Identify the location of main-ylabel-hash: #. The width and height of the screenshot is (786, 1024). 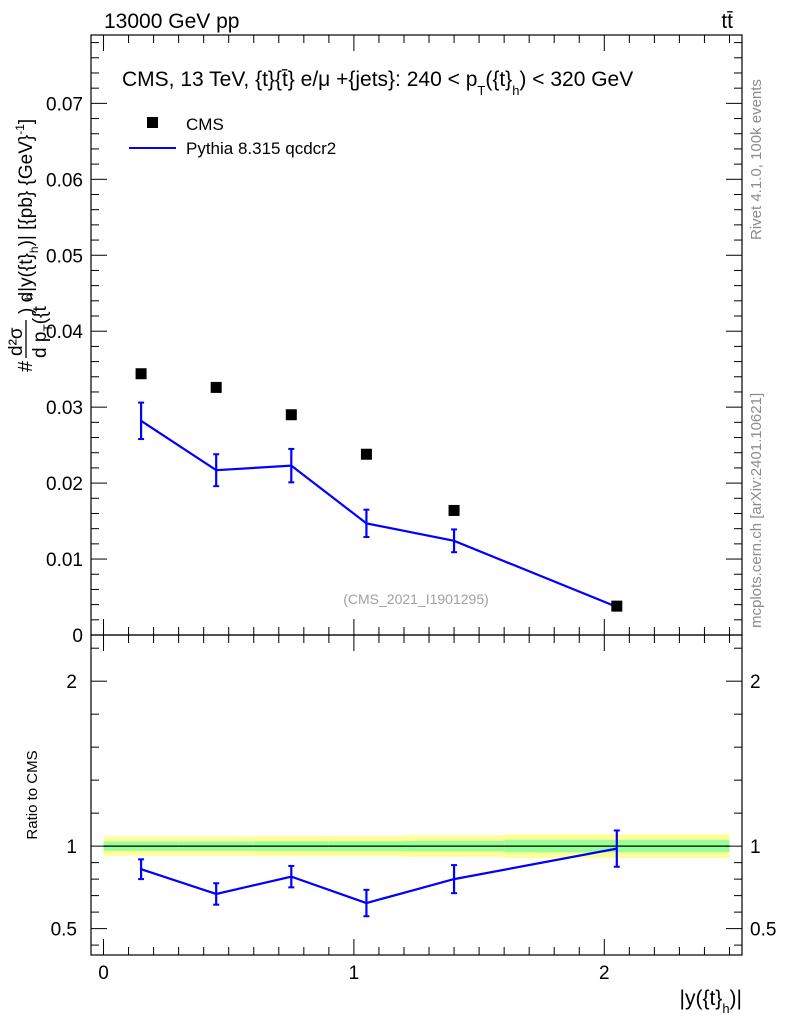
(26, 366).